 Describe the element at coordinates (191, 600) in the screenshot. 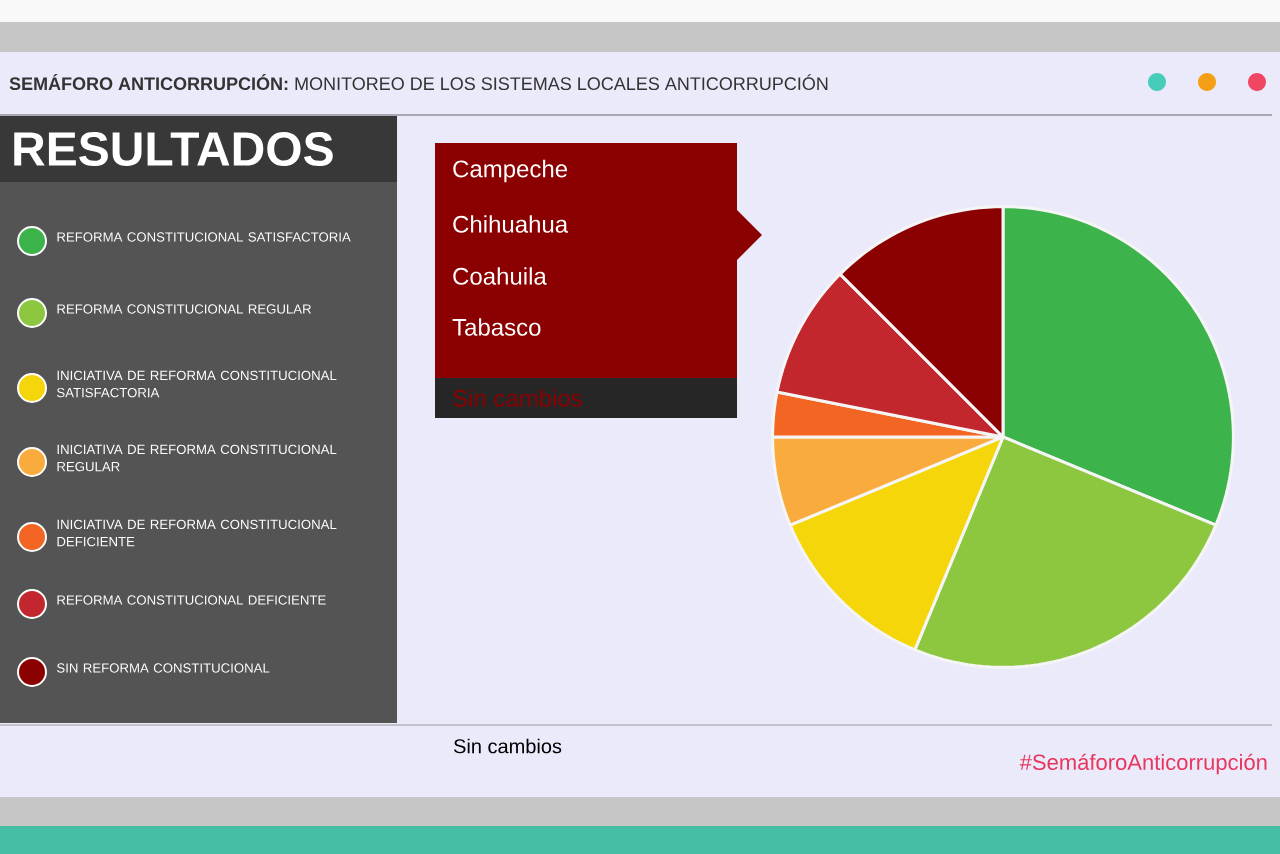

I see `legend-label: REFORMA CONSTITUCIONAL DEFICIENTE` at that location.